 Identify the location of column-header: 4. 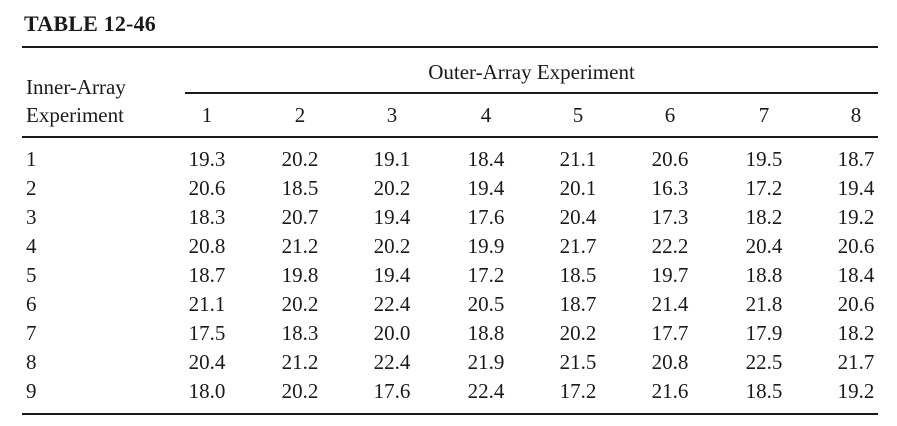
(486, 115).